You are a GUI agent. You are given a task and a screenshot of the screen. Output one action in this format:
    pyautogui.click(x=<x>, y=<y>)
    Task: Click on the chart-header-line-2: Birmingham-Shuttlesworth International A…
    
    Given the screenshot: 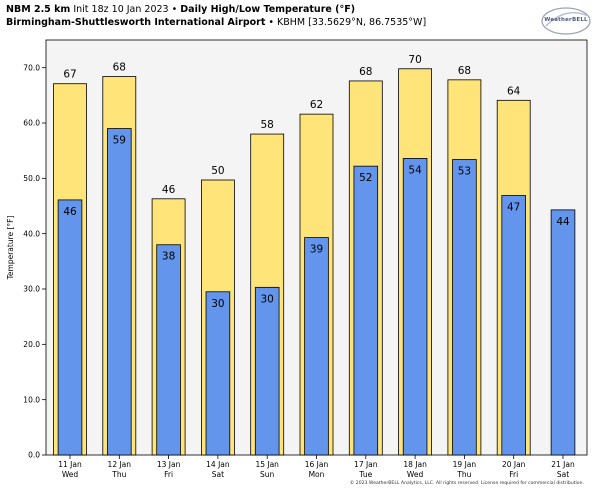 What is the action you would take?
    pyautogui.click(x=216, y=22)
    